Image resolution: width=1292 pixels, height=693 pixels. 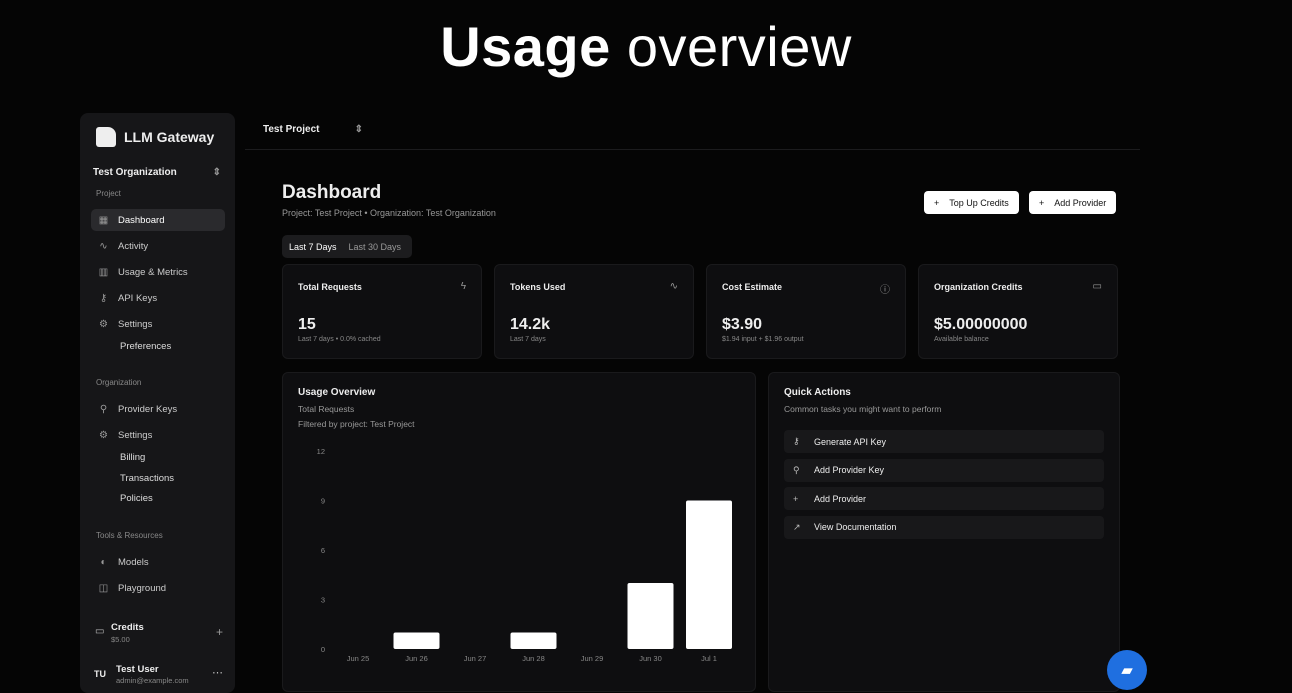 What do you see at coordinates (133, 457) in the screenshot?
I see `sidebar-item-billing: Billing` at bounding box center [133, 457].